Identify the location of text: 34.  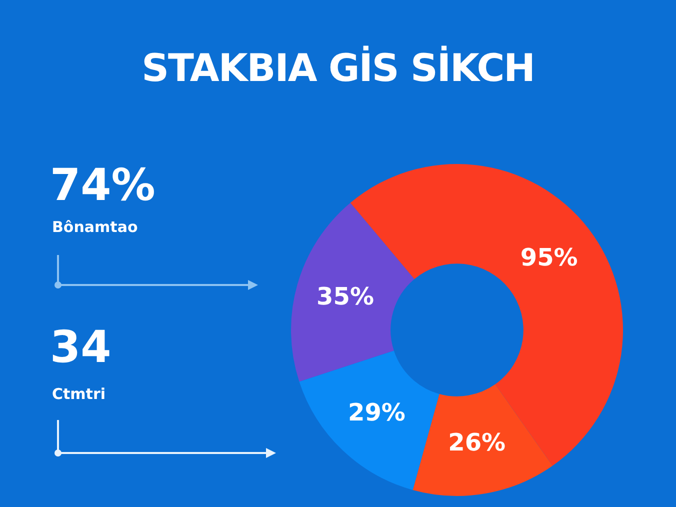
(81, 347).